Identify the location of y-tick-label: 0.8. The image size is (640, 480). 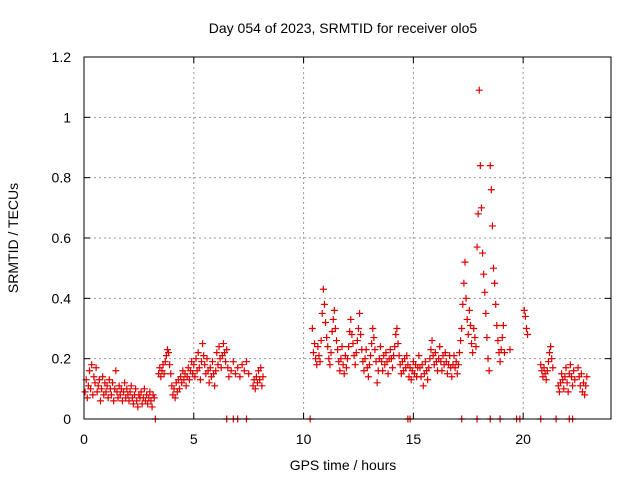
(62, 178).